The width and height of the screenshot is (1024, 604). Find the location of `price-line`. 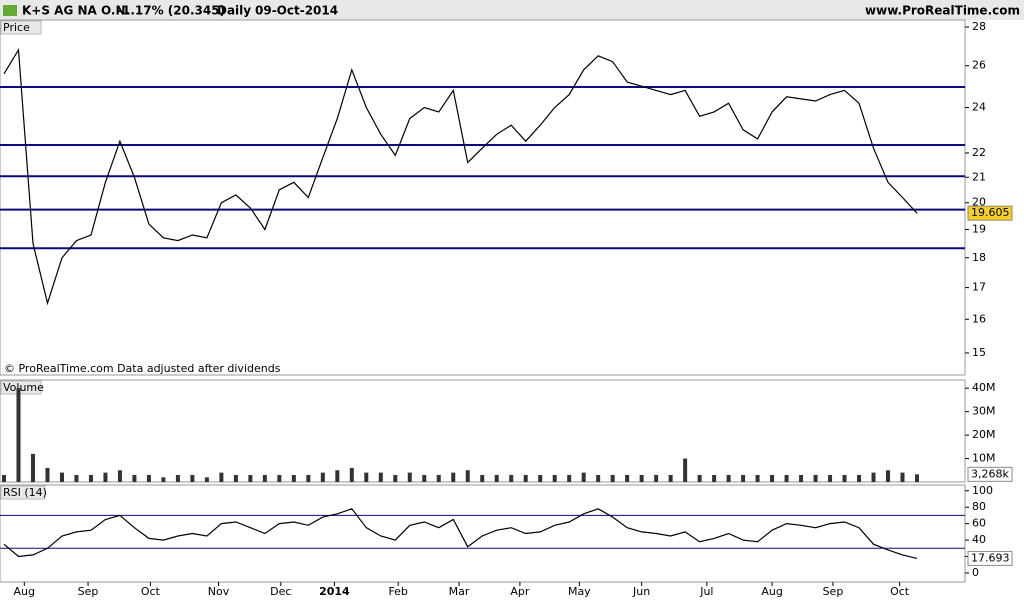

price-line is located at coordinates (460, 533).